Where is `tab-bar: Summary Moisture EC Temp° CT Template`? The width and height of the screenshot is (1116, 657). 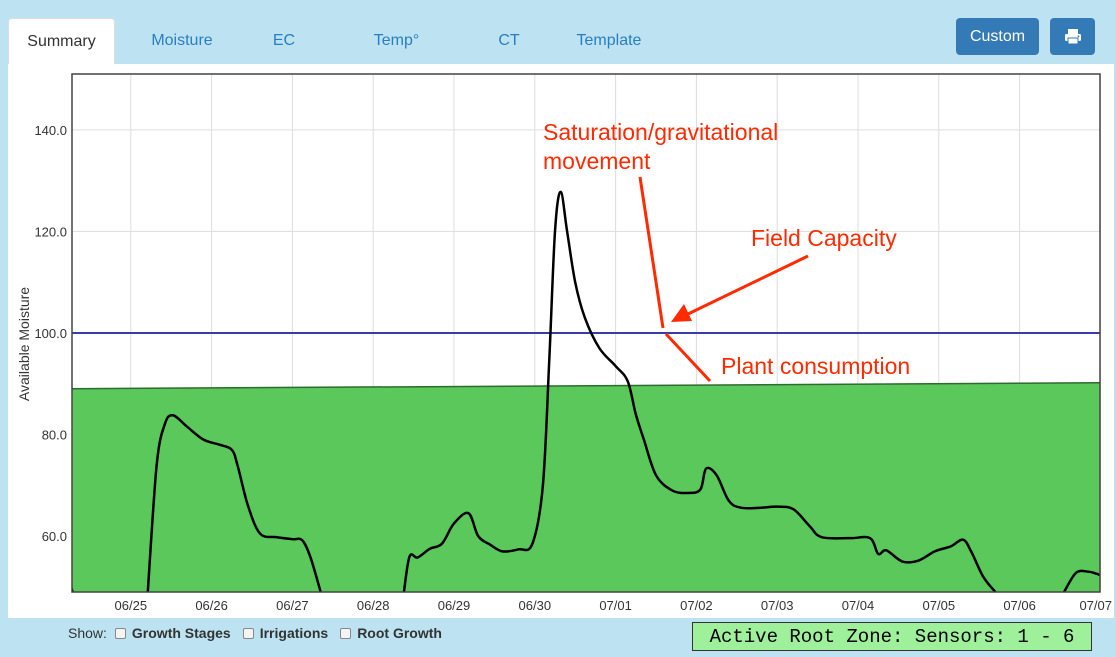 tab-bar: Summary Moisture EC Temp° CT Template is located at coordinates (348, 41).